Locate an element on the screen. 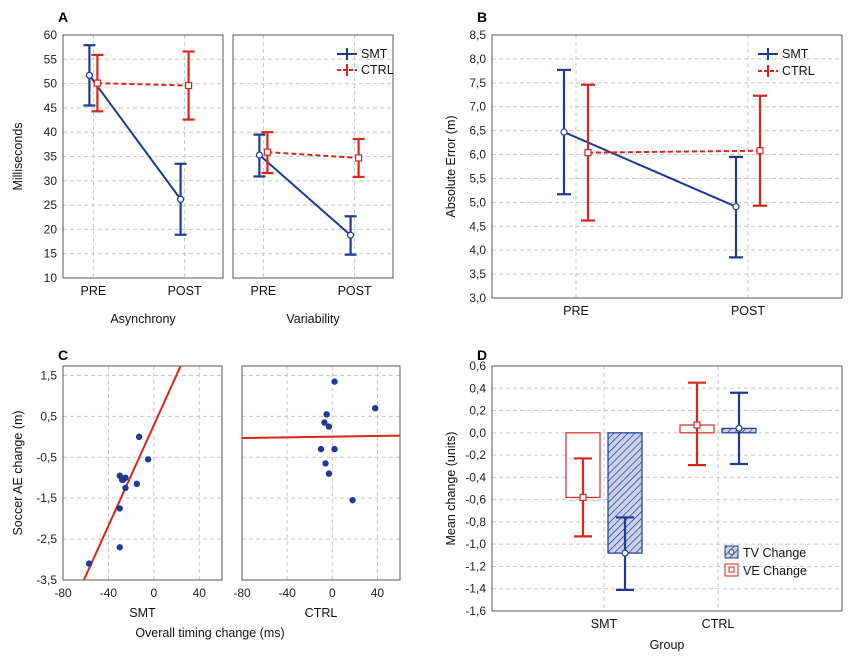 Image resolution: width=850 pixels, height=666 pixels. y-tick-b: 6,0 is located at coordinates (477, 155).